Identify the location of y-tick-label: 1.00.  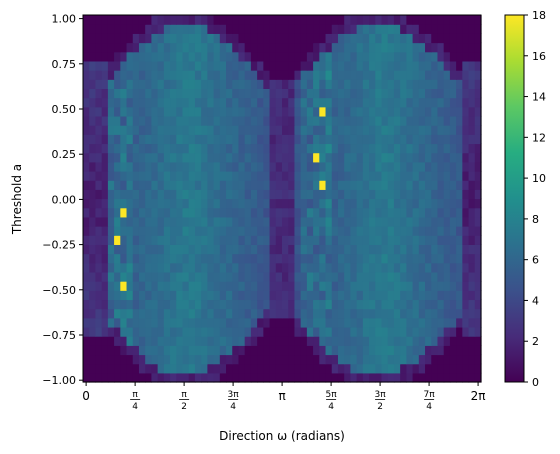
(64, 19).